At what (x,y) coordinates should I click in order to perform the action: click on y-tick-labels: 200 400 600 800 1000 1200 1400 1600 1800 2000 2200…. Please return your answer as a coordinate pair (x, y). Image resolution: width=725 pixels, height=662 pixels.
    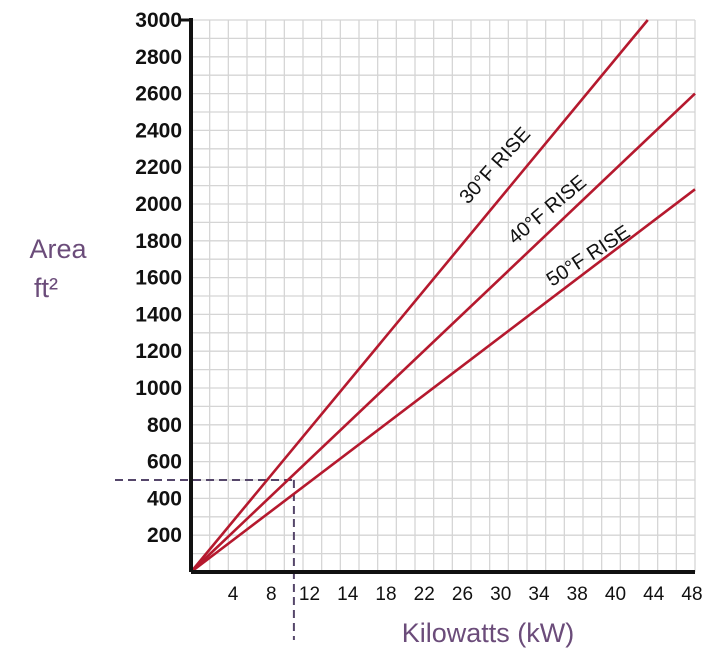
    Looking at the image, I should click on (158, 278).